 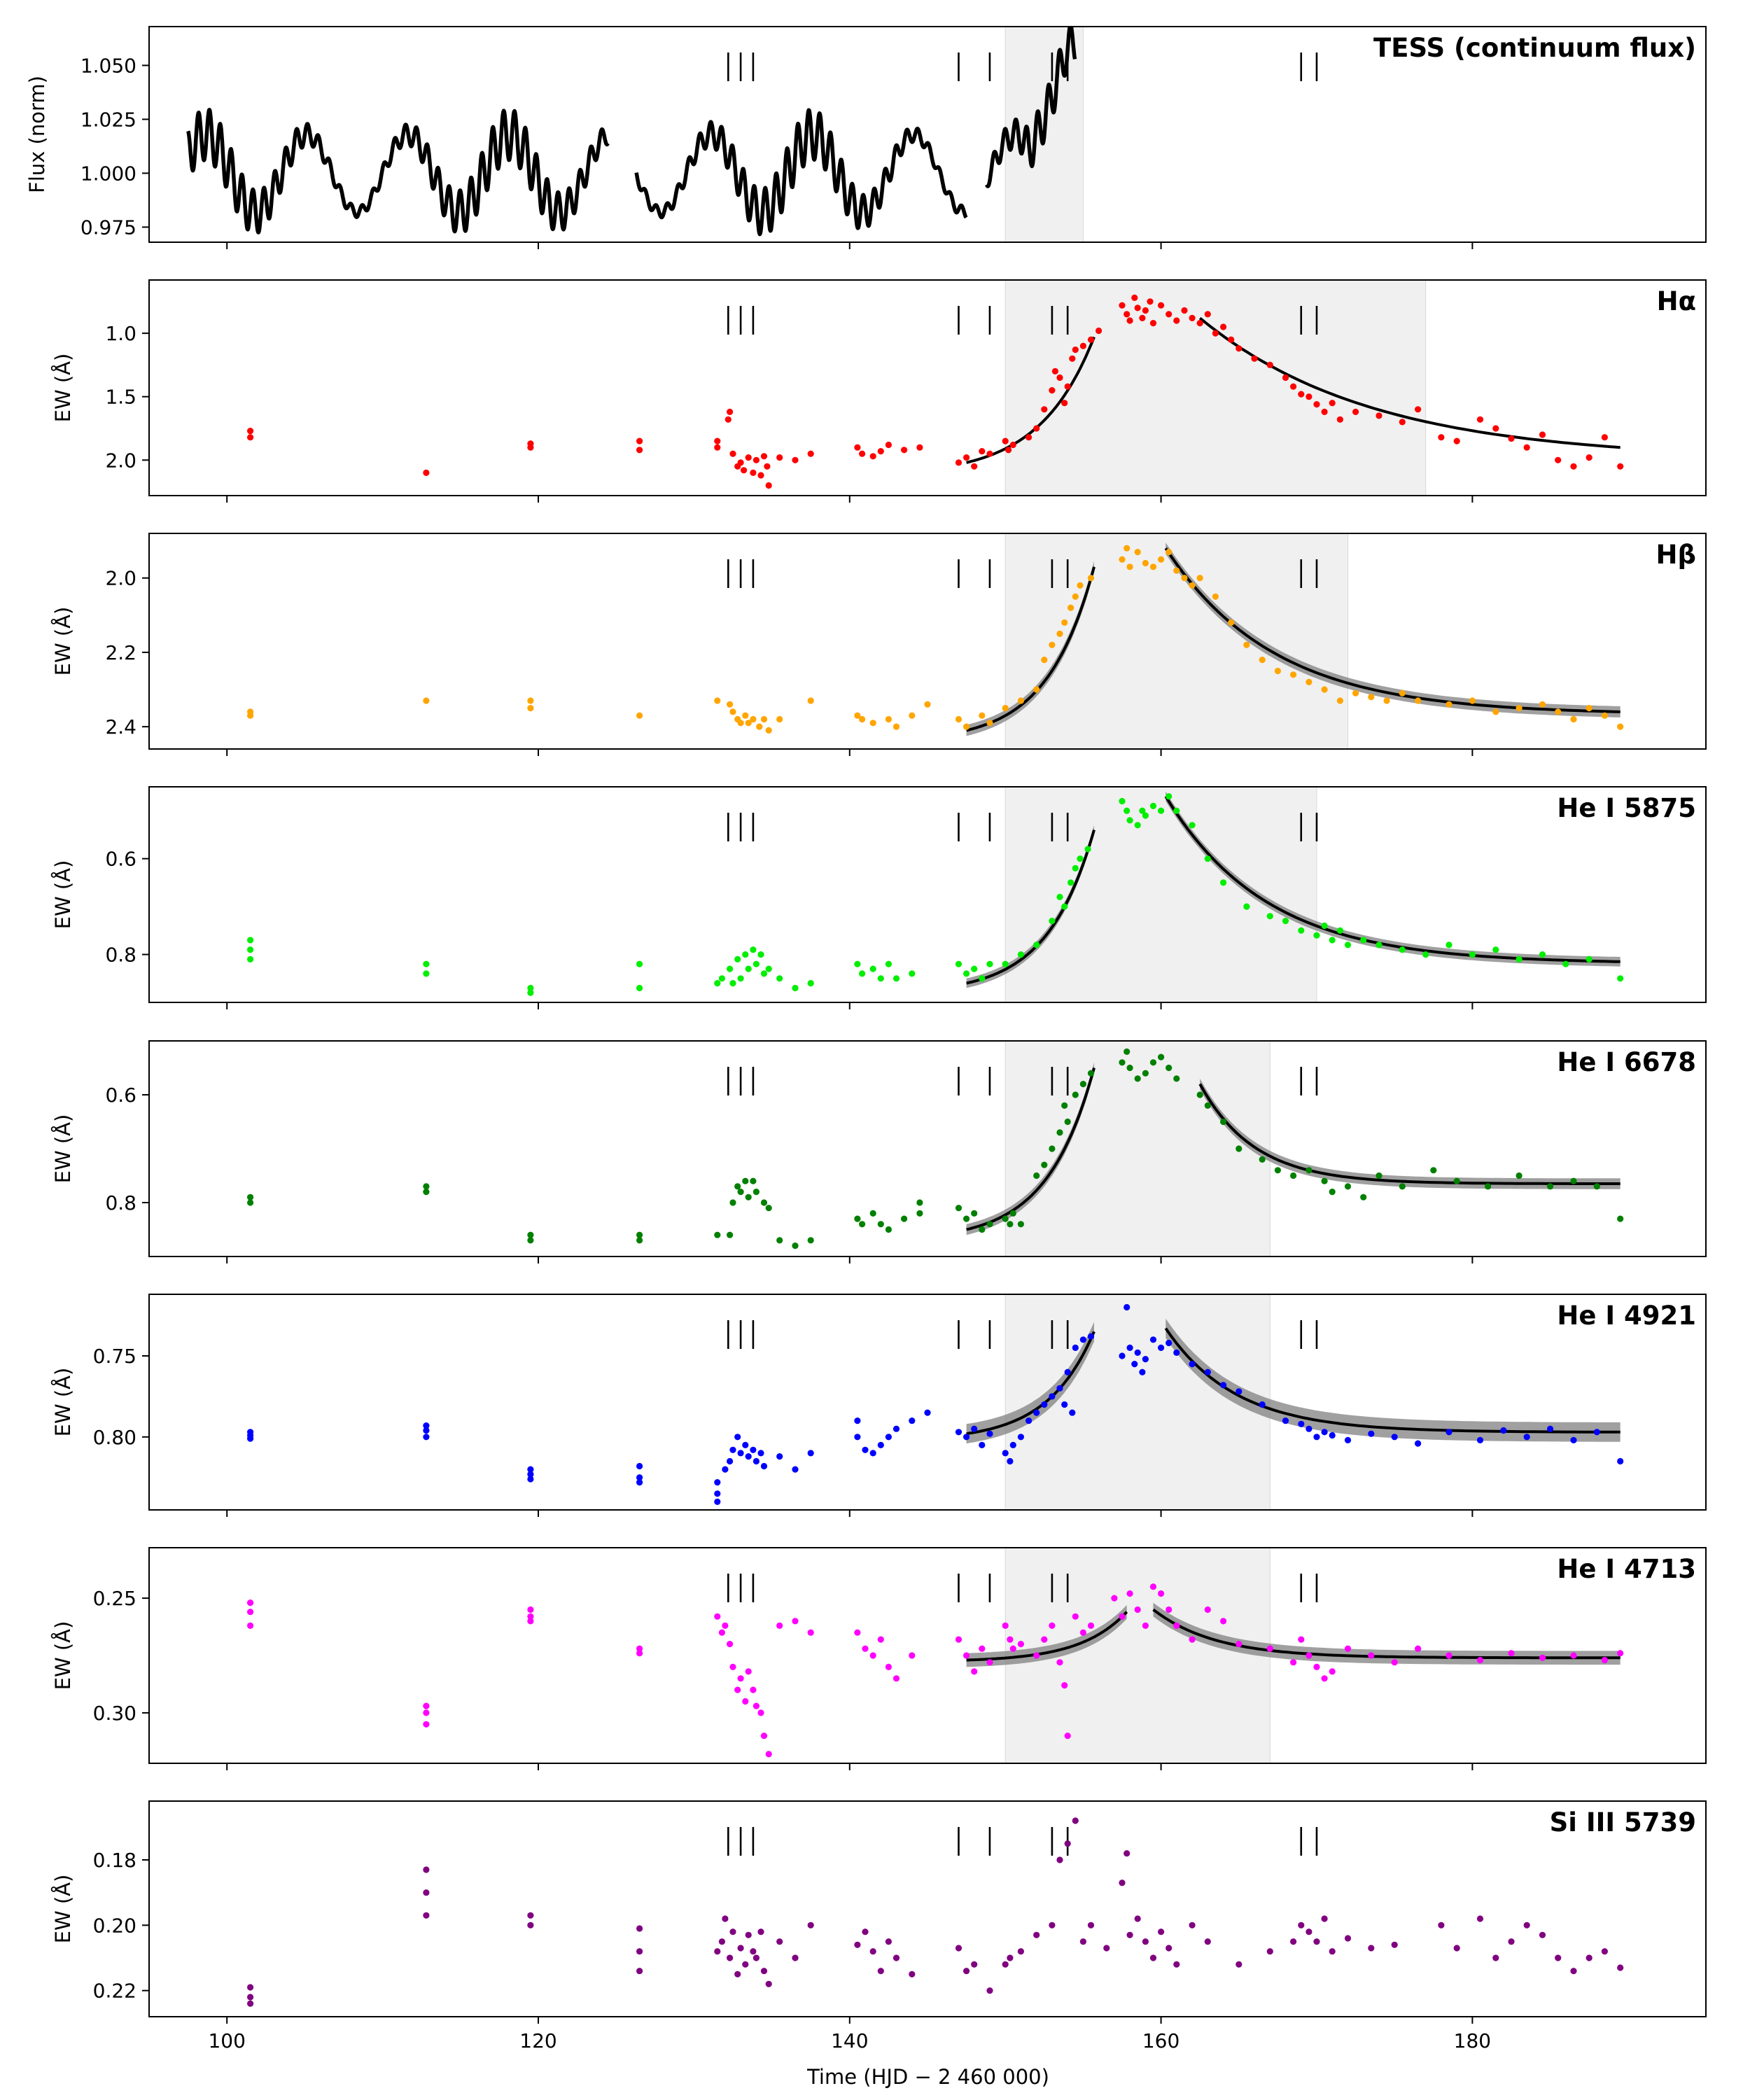 I want to click on panel-title: Hα, so click(x=1676, y=301).